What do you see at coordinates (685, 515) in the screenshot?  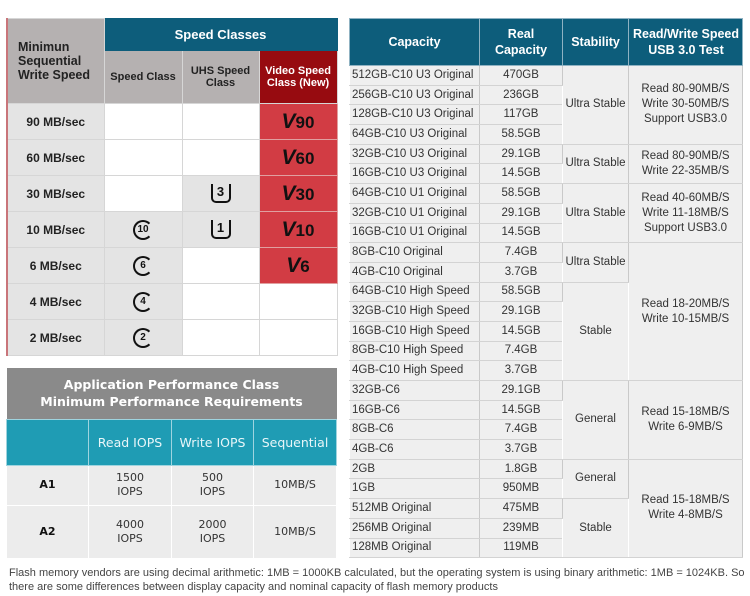 I see `speed-line: Write 4-8MB/S` at bounding box center [685, 515].